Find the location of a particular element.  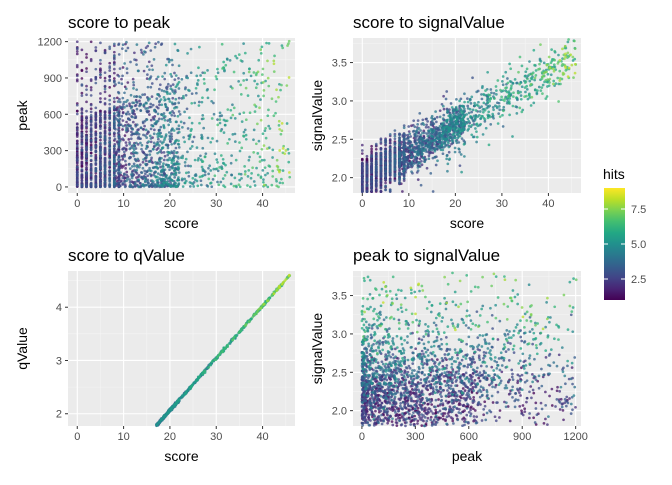

y-tick-label: 600 is located at coordinates (53, 115).